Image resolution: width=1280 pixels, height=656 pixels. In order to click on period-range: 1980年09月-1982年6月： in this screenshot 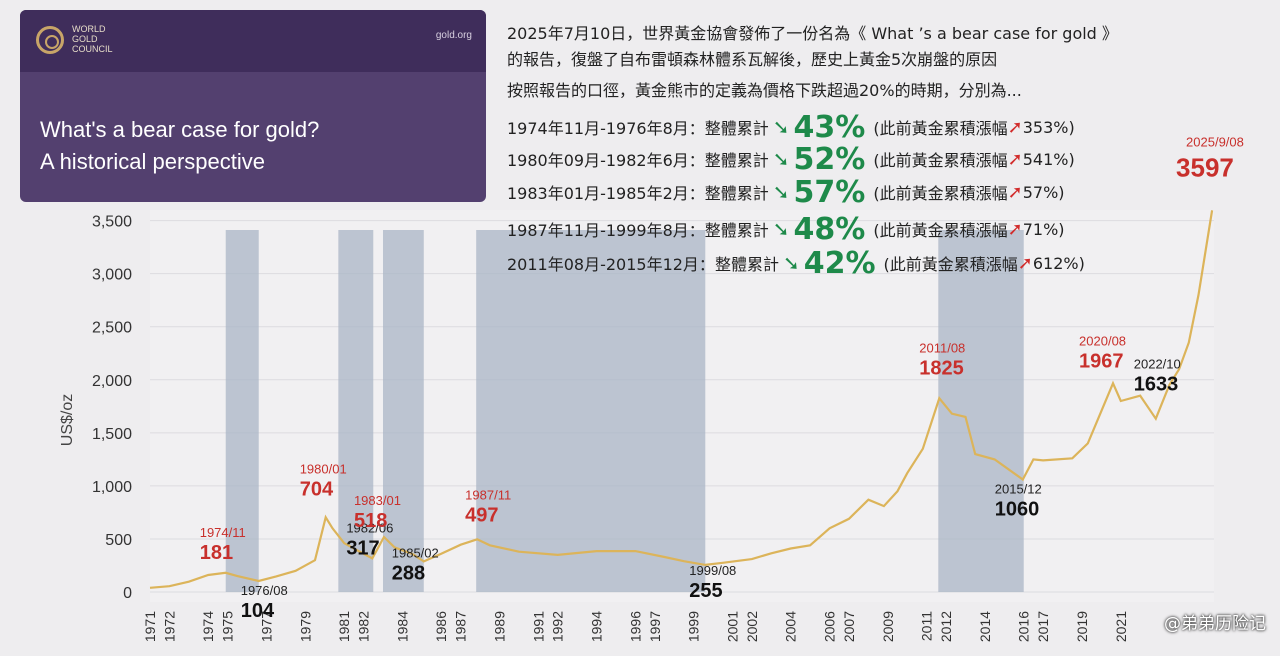, I will do `click(606, 160)`.